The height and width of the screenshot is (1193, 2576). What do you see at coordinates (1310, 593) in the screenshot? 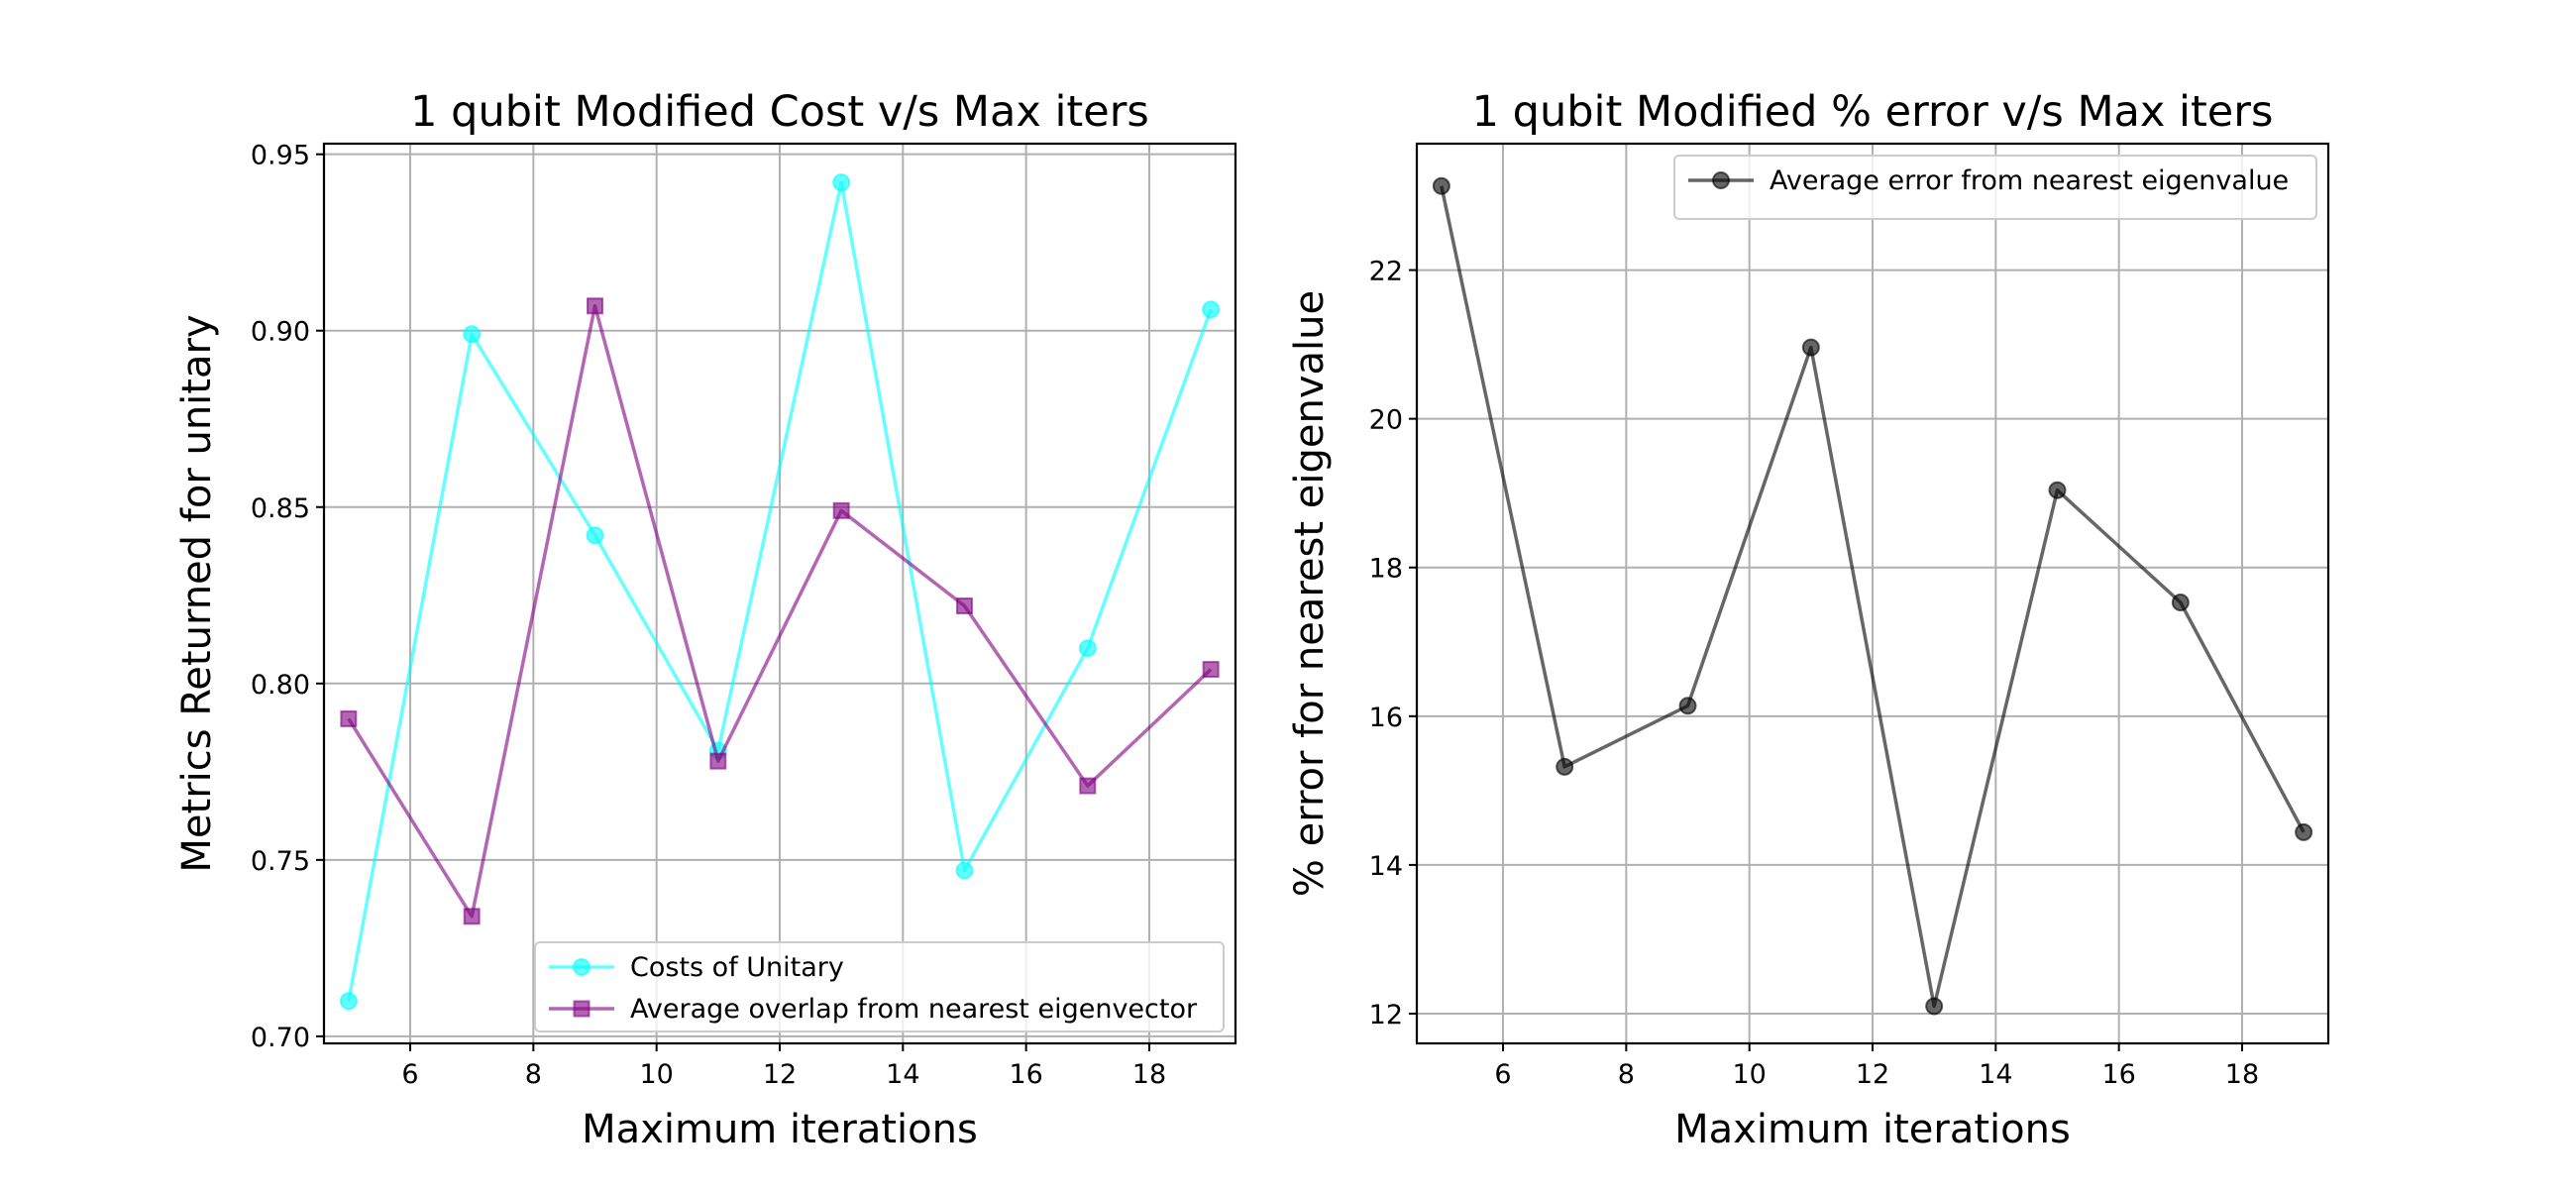
I see `y-axis-label: % error for nearest eigenvalue` at bounding box center [1310, 593].